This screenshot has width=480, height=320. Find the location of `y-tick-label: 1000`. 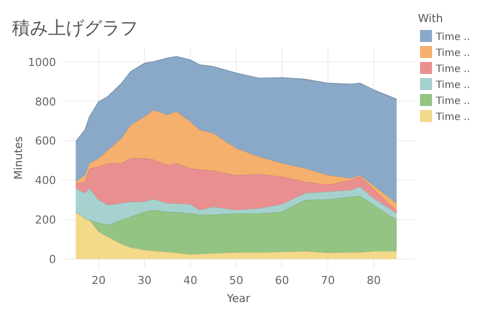

y-tick-label: 1000 is located at coordinates (42, 62).